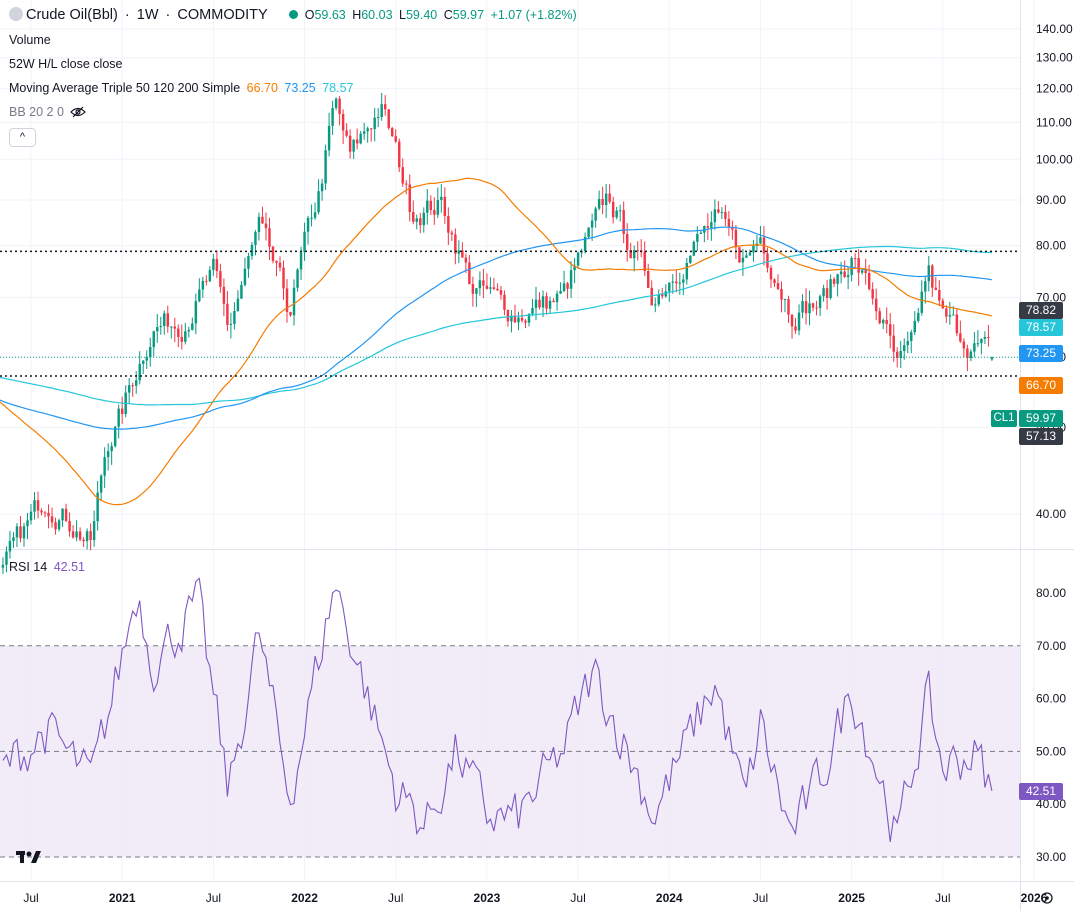 The width and height of the screenshot is (1074, 911). Describe the element at coordinates (1047, 898) in the screenshot. I see `settings-gear-icon` at that location.